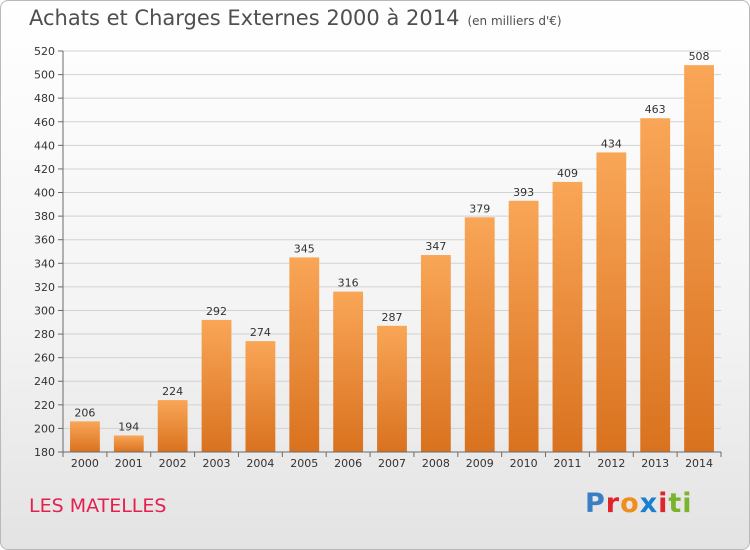 This screenshot has width=750, height=550. What do you see at coordinates (304, 463) in the screenshot?
I see `x-tick-label: 2005` at bounding box center [304, 463].